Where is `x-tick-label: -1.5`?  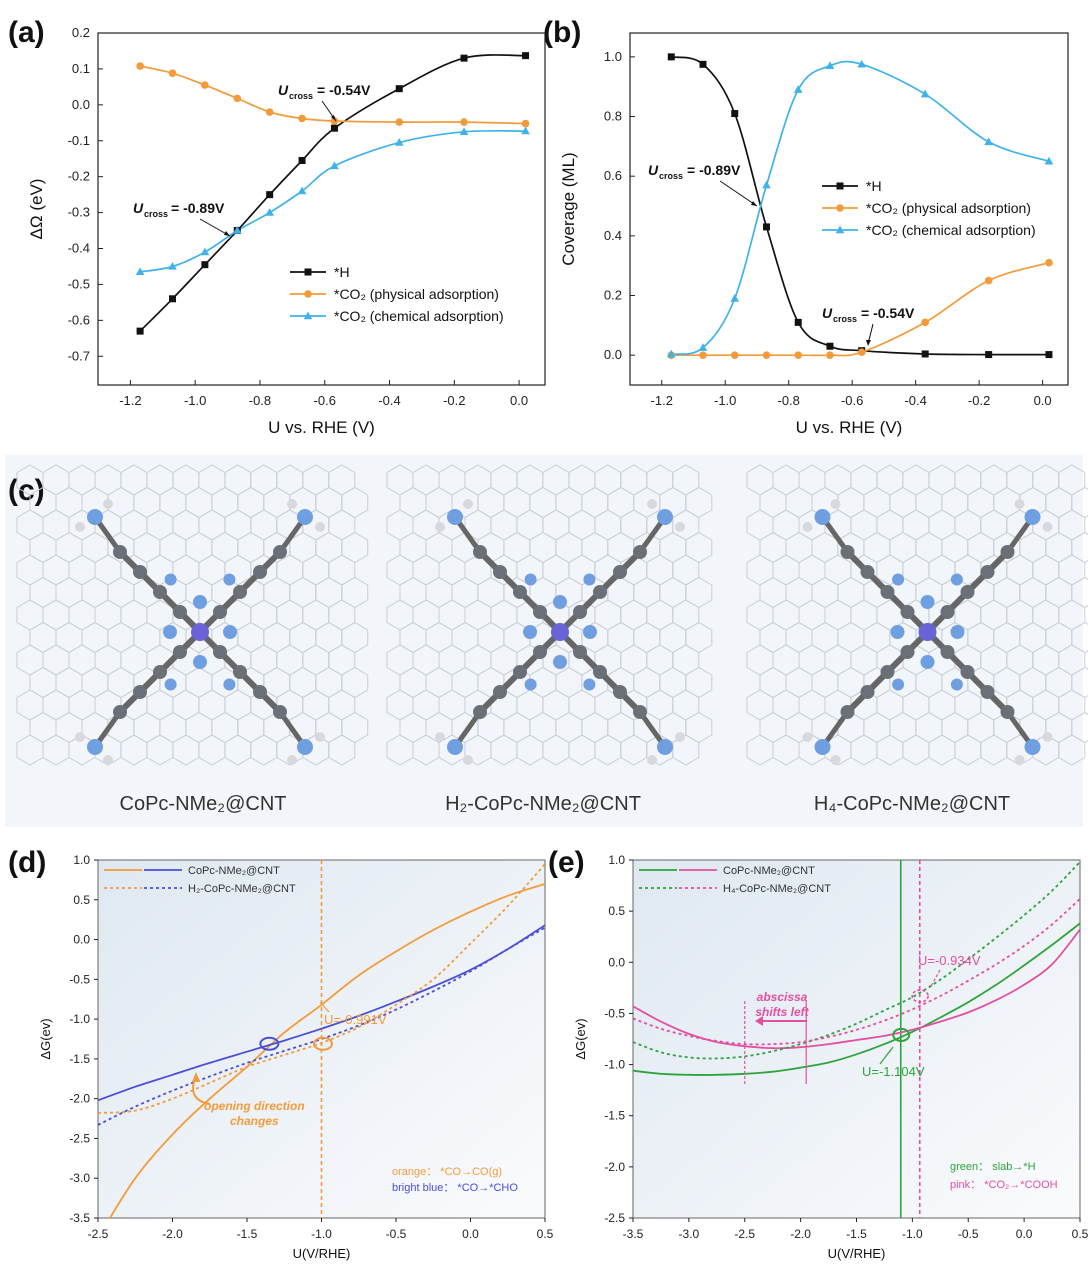
x-tick-label: -1.5 is located at coordinates (856, 1234).